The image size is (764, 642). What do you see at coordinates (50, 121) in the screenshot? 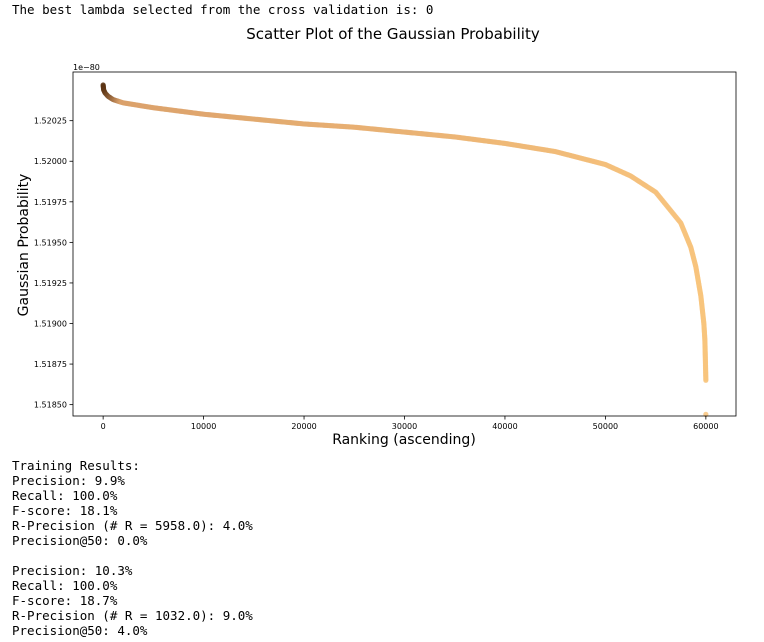
I see `y-tick-label: 1.52025` at bounding box center [50, 121].